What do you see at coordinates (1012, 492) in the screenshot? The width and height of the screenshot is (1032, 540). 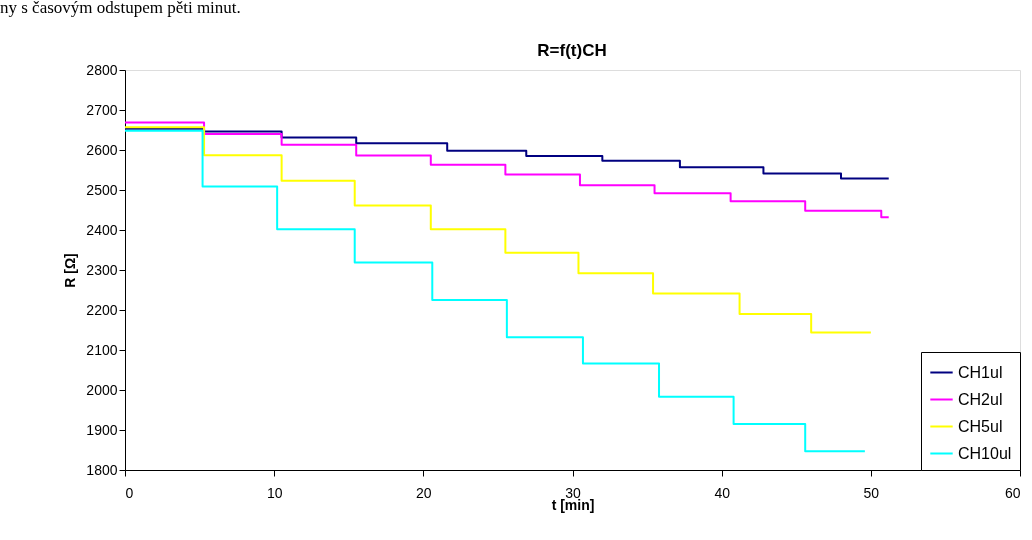 I see `x-tick-label: 60` at bounding box center [1012, 492].